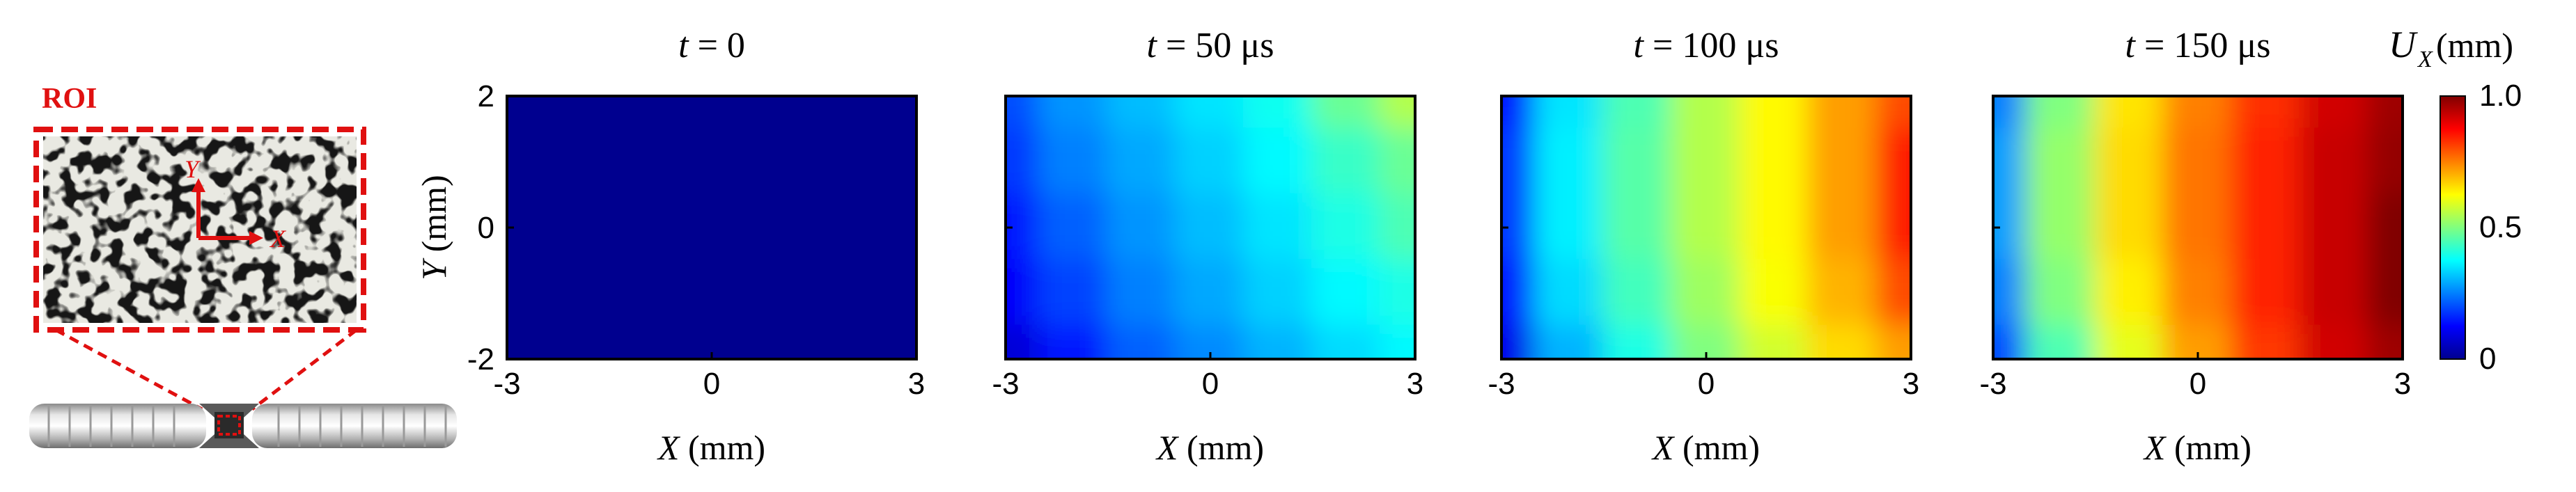 The width and height of the screenshot is (2576, 492). Describe the element at coordinates (1215, 46) in the screenshot. I see `panel-title-value: = 50 μs` at that location.